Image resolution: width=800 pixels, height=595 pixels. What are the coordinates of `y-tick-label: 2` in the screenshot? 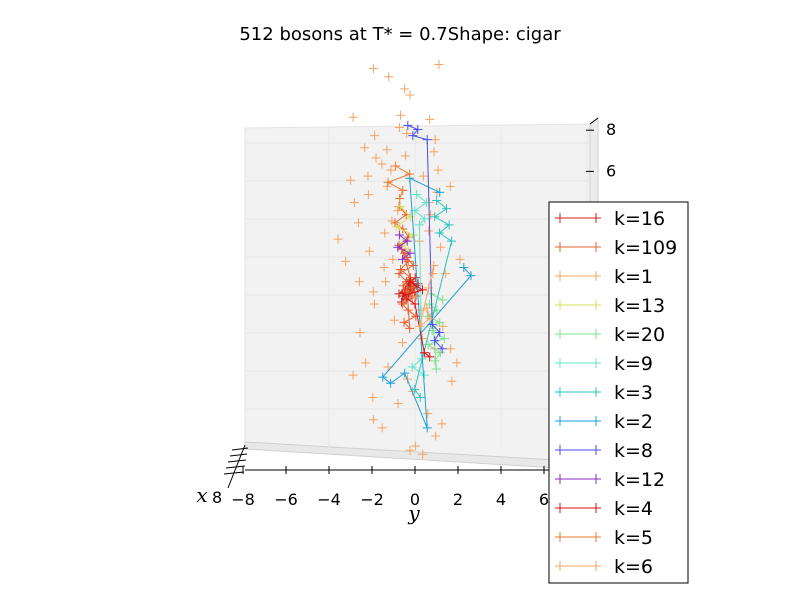 It's located at (458, 499).